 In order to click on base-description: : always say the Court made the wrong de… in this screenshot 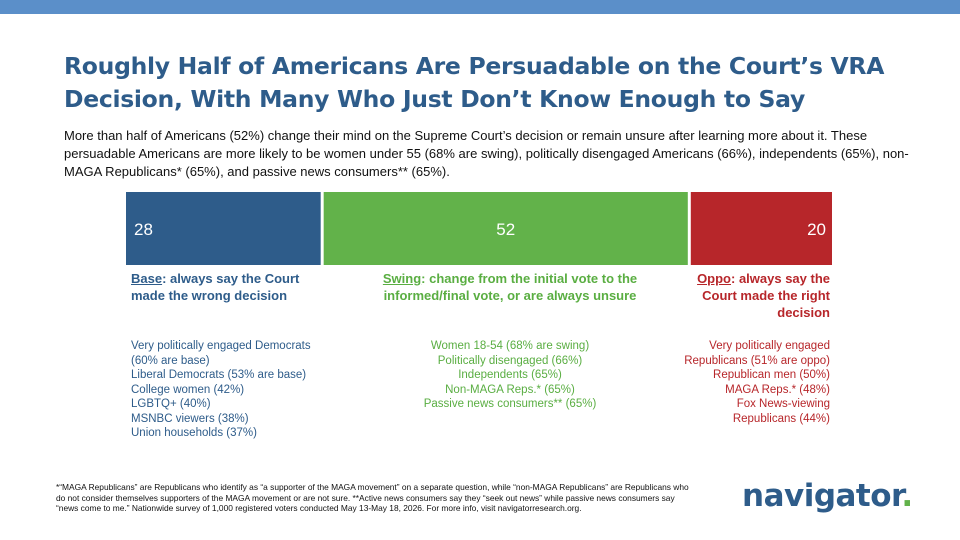, I will do `click(215, 287)`.